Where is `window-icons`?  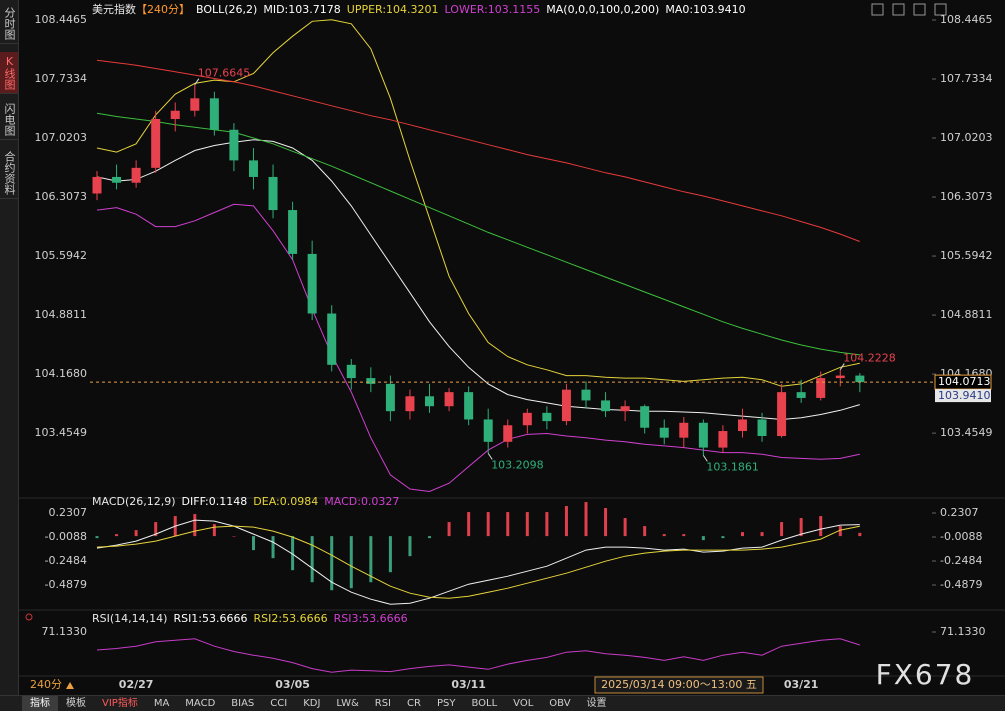 window-icons is located at coordinates (909, 9).